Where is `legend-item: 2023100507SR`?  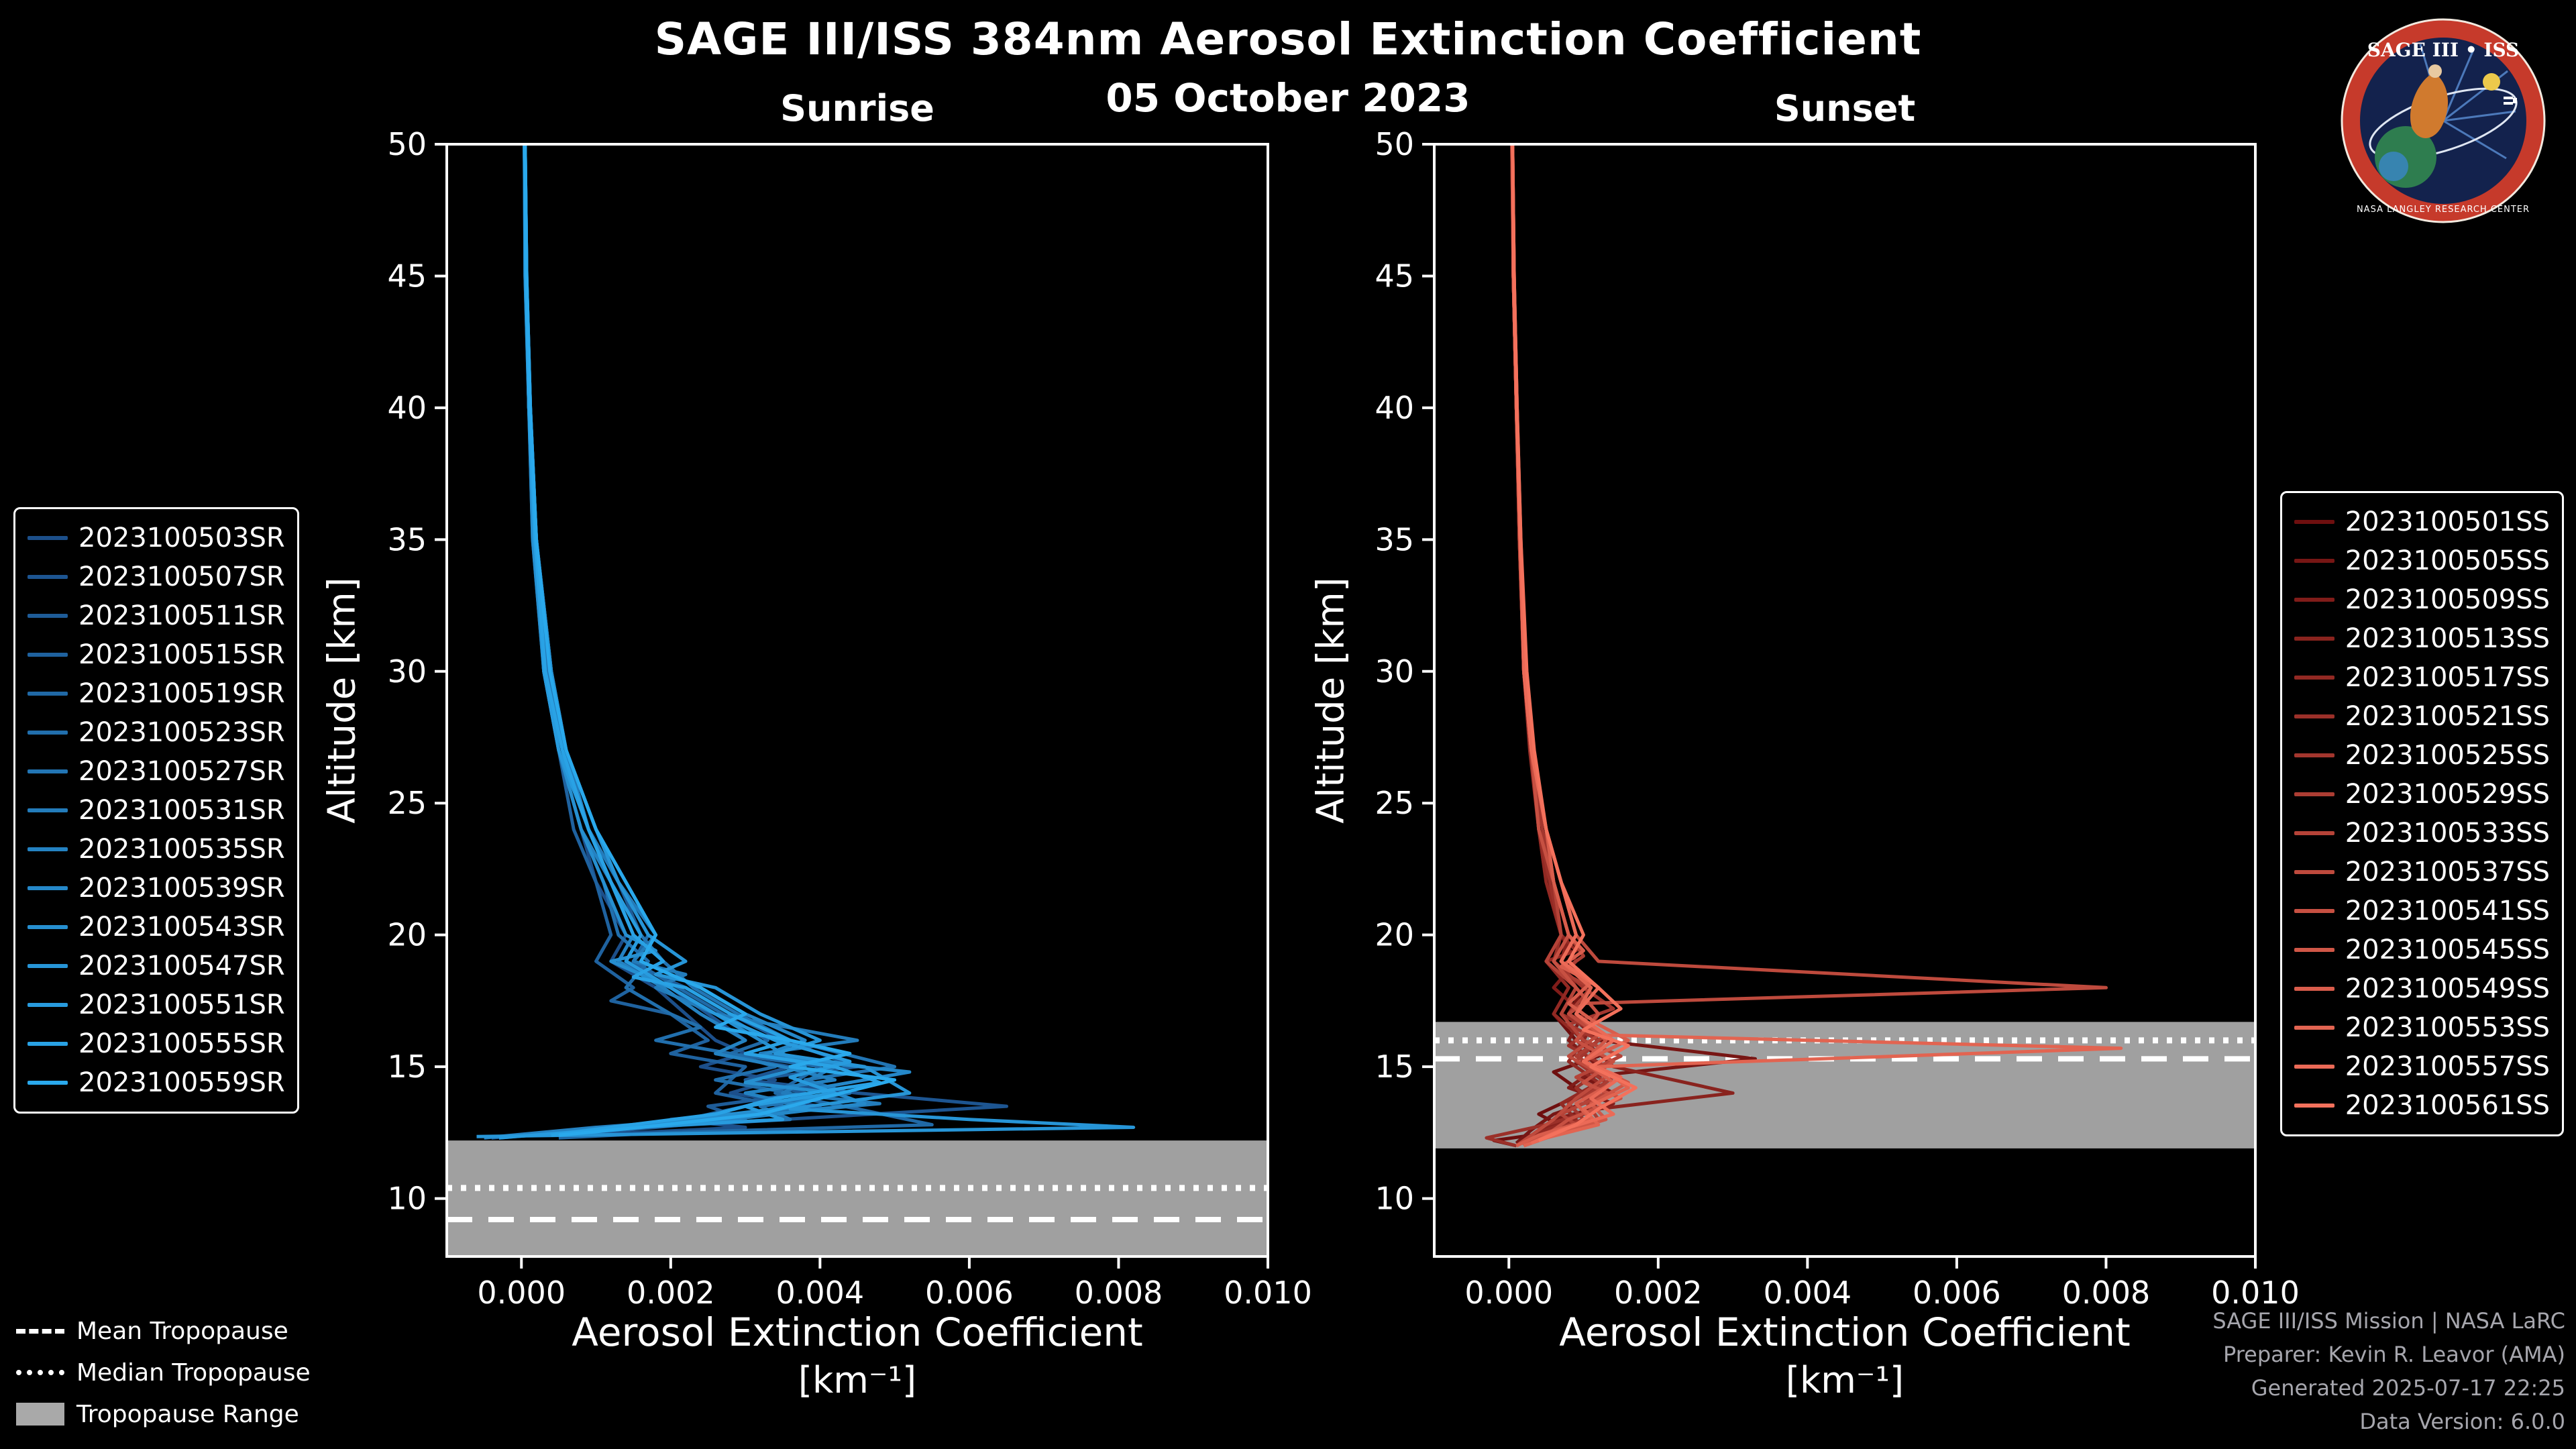
legend-item: 2023100507SR is located at coordinates (156, 576).